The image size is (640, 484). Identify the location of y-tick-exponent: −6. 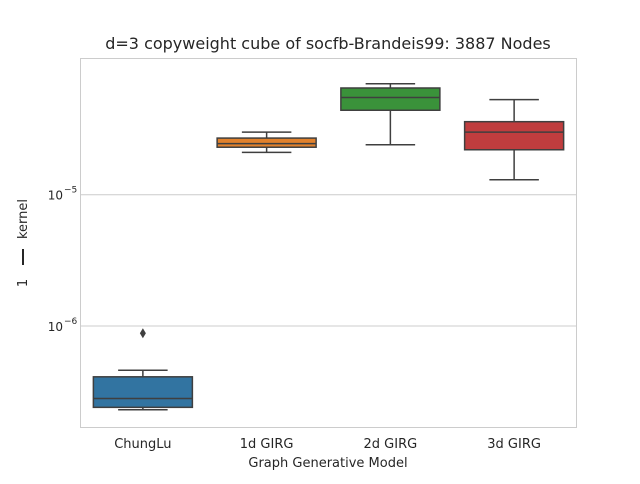
(71, 322).